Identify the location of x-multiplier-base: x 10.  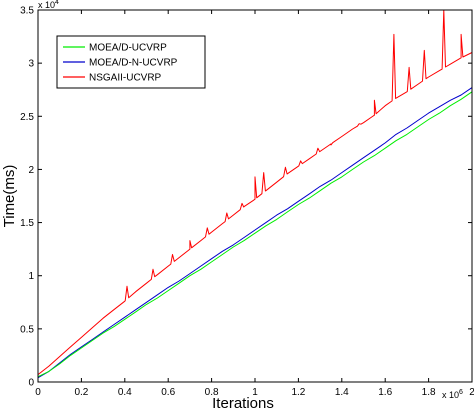
(450, 395).